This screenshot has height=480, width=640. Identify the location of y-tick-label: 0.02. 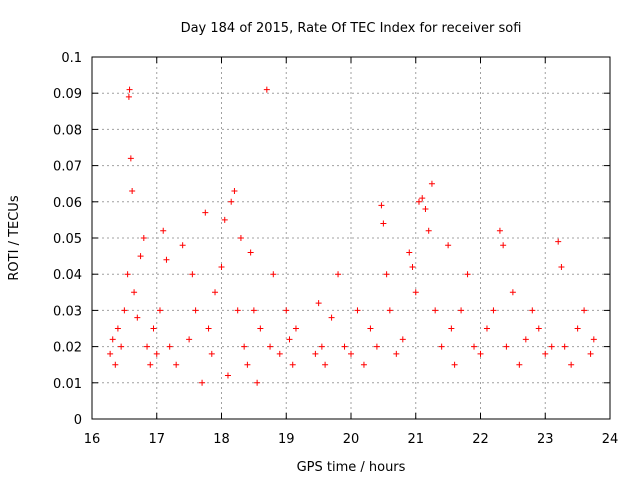
(67, 348).